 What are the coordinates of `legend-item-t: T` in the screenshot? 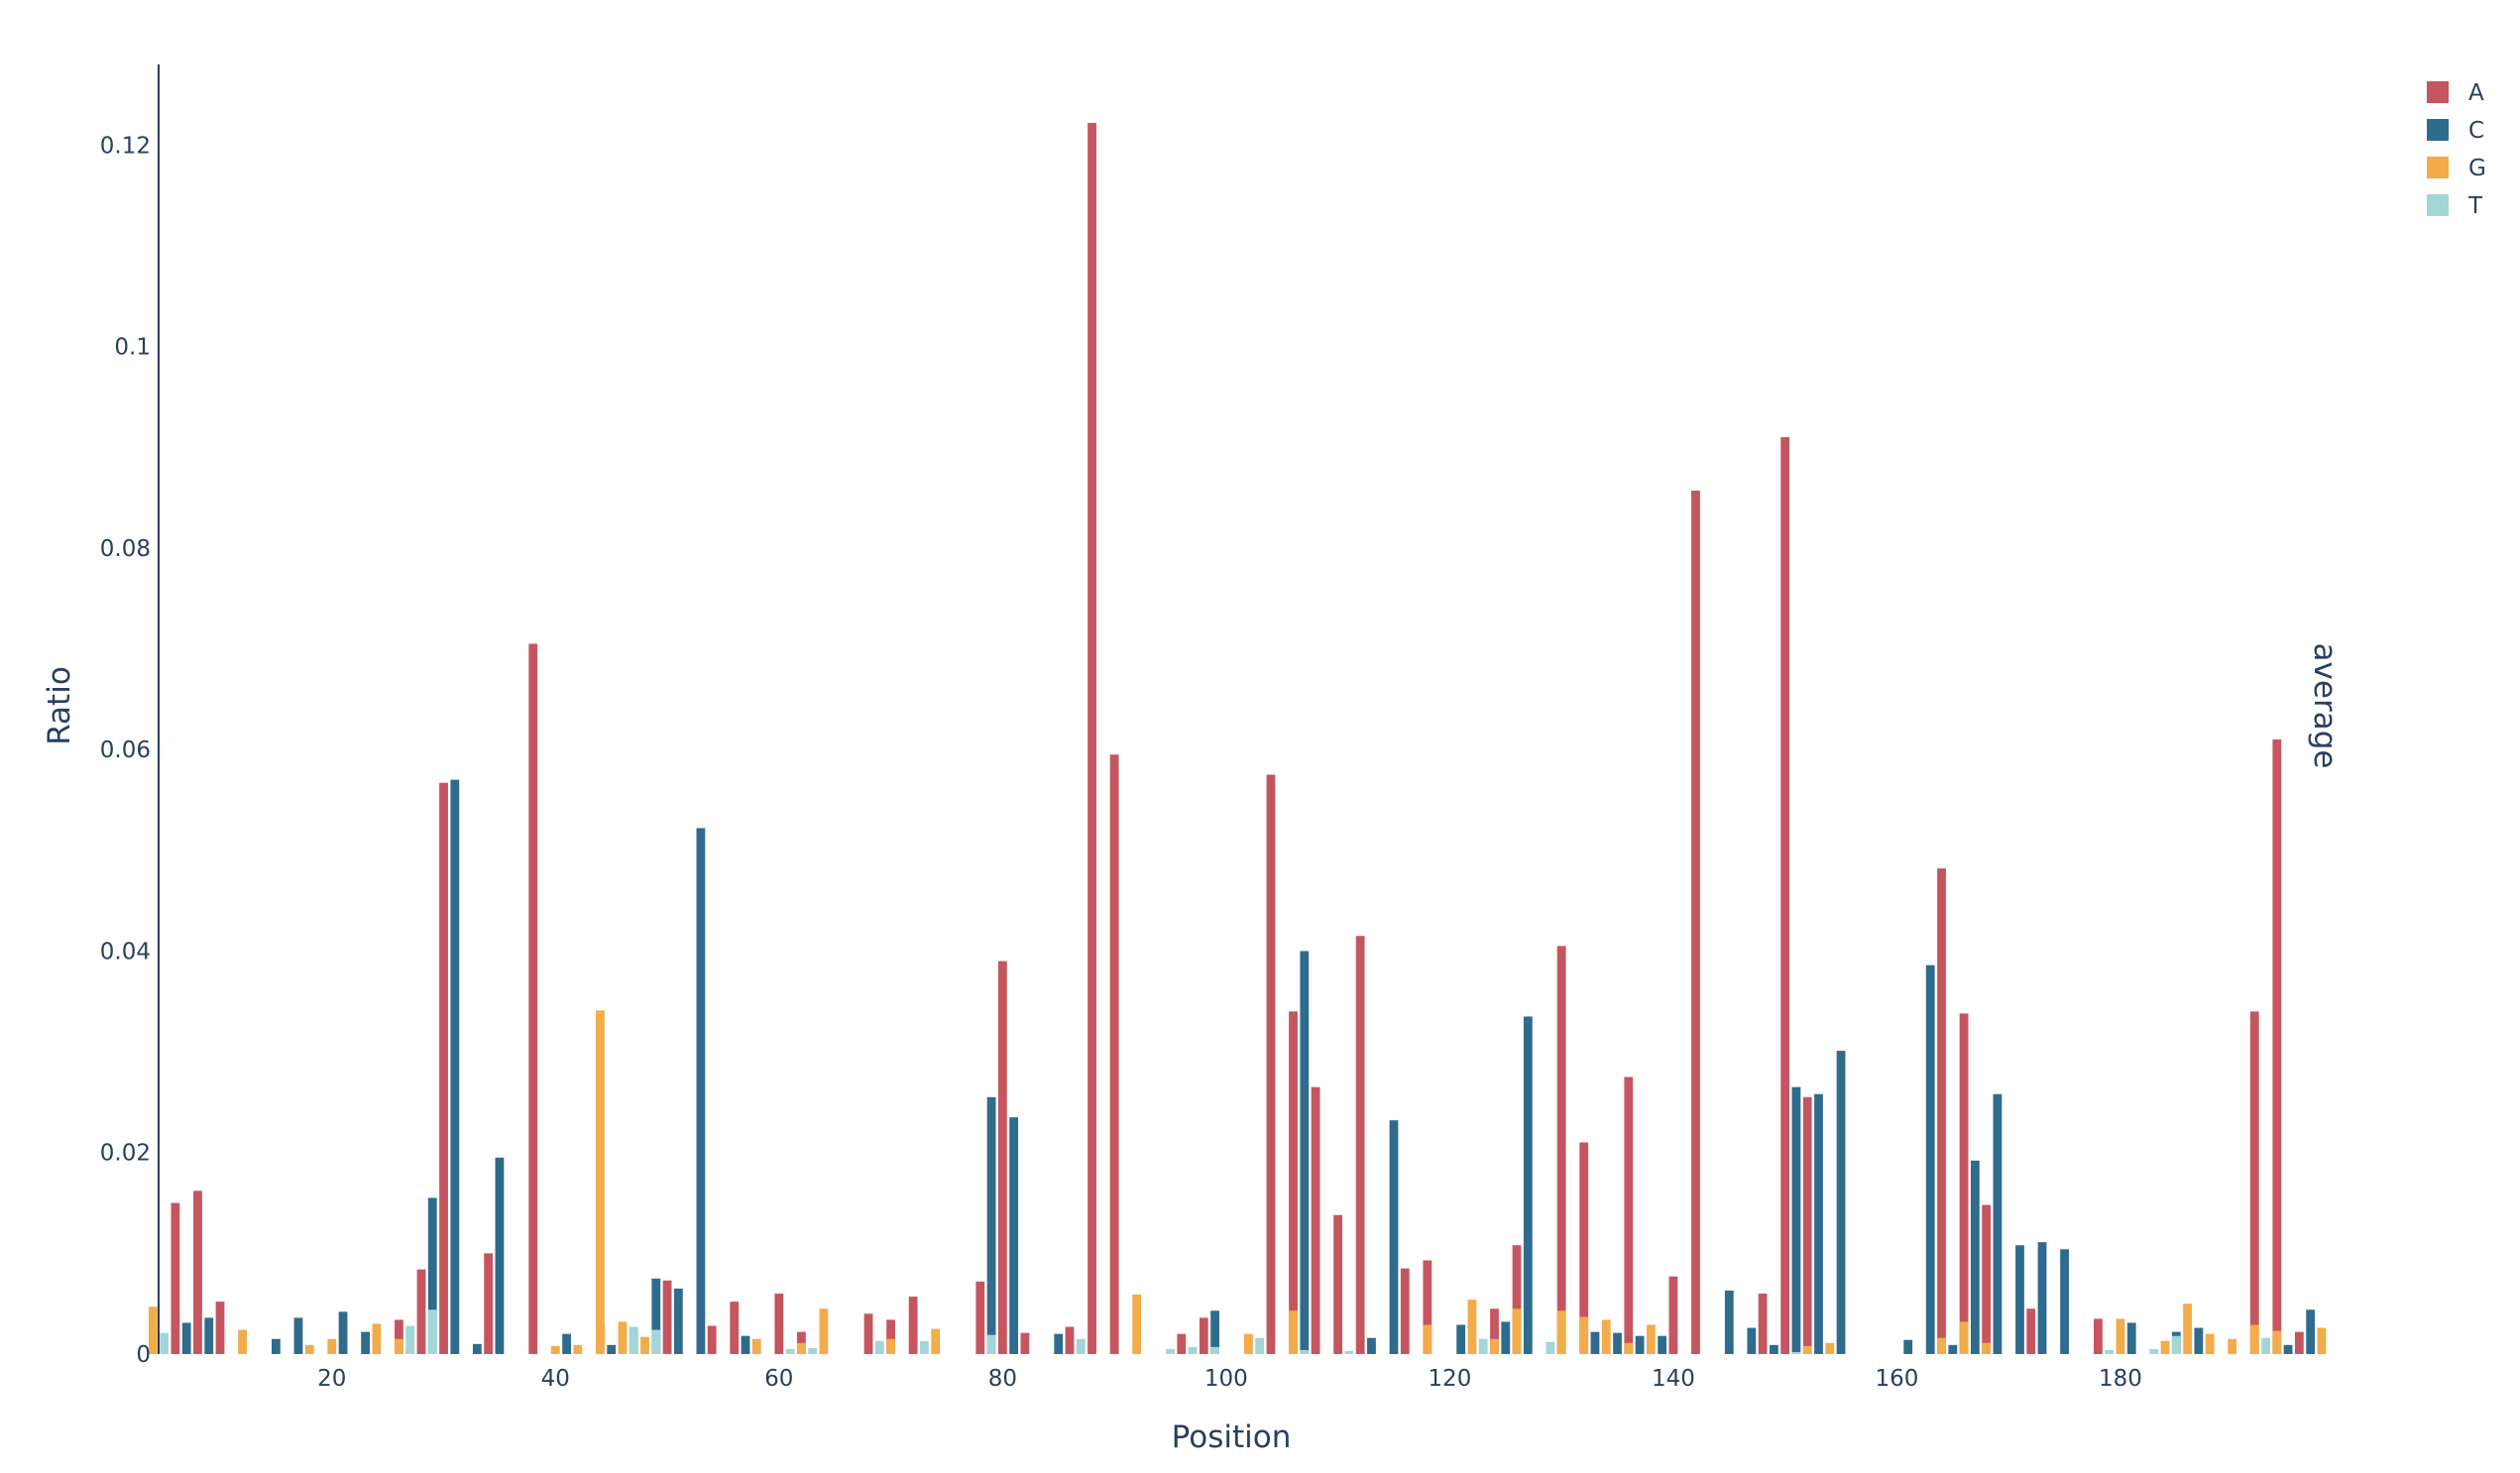 It's located at (2455, 206).